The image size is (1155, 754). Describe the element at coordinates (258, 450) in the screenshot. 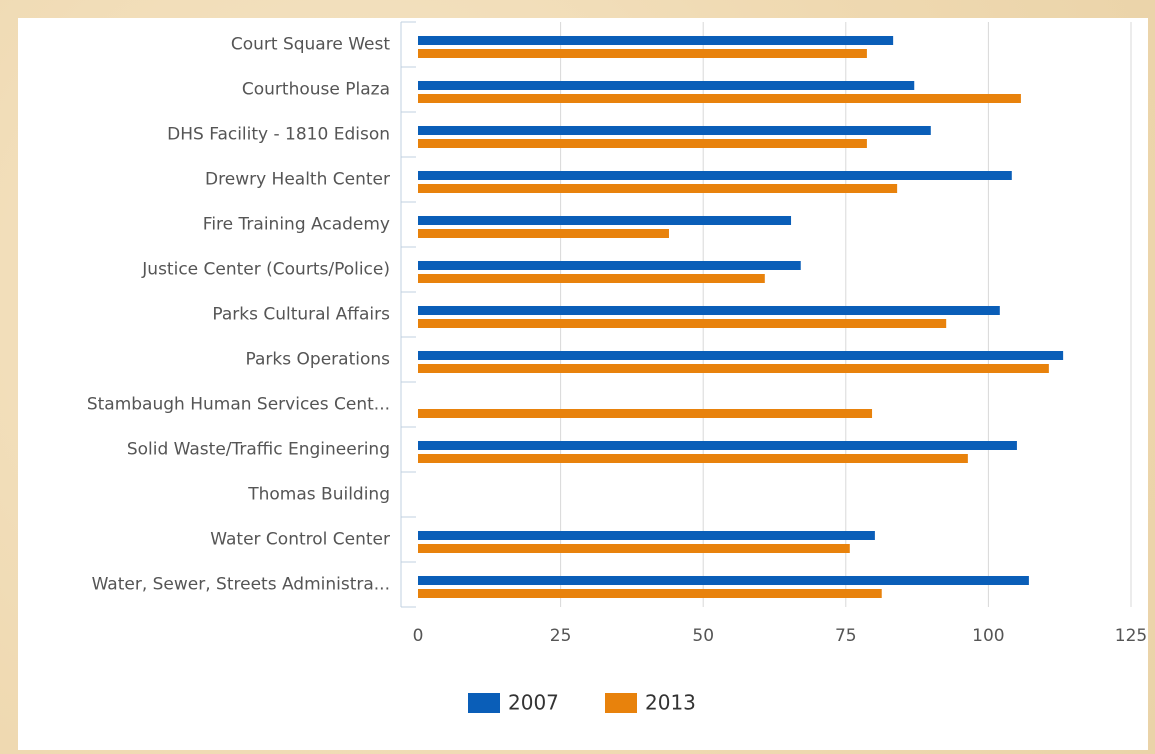

I see `y-tick-label: Solid Waste/Traffic Engineering` at that location.